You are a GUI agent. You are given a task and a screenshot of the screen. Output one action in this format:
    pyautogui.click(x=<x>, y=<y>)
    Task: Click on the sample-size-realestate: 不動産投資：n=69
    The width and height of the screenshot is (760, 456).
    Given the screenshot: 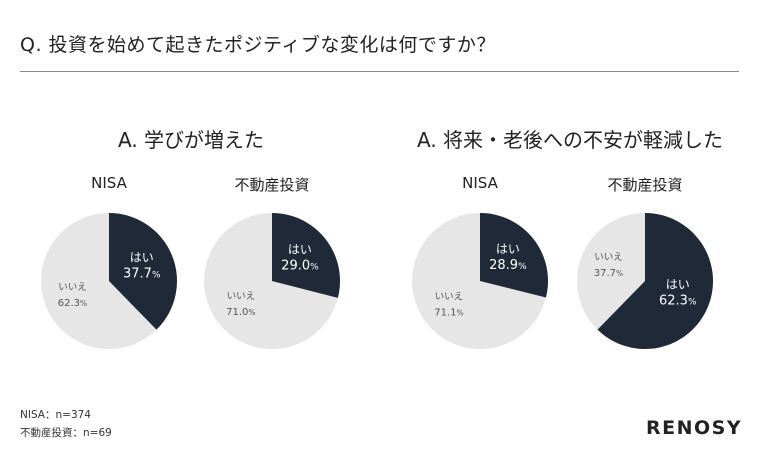 What is the action you would take?
    pyautogui.click(x=66, y=433)
    